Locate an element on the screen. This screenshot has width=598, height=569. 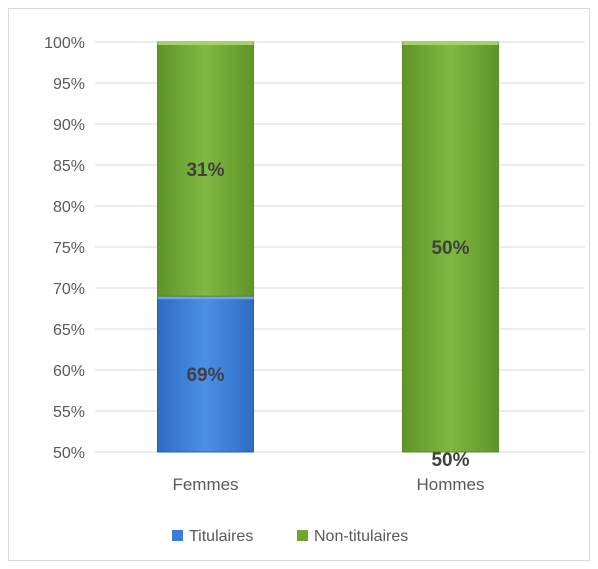
y-tick-label: 75% is located at coordinates (69, 248).